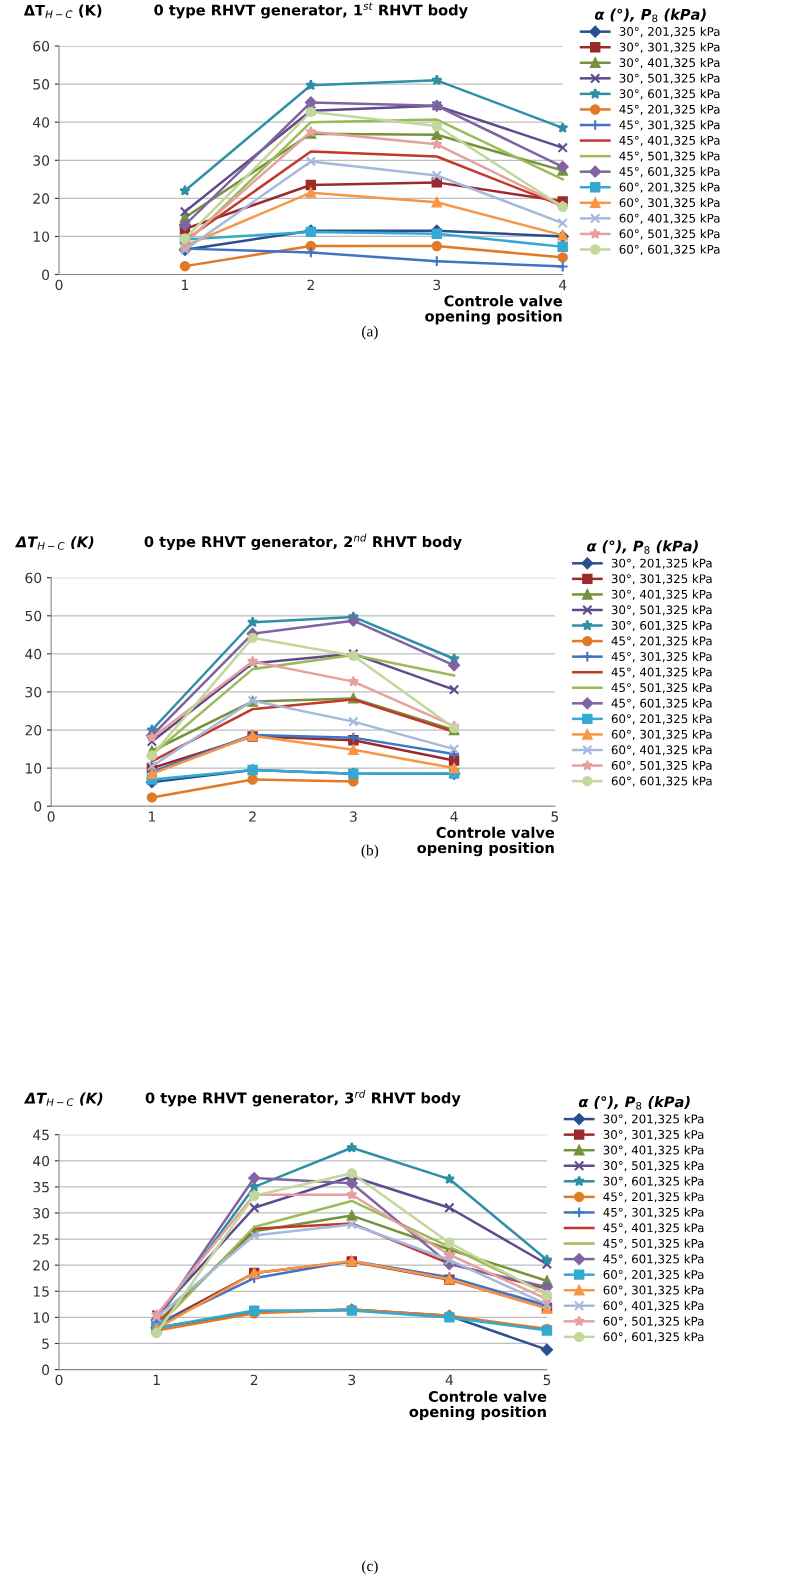 The width and height of the screenshot is (787, 1587). What do you see at coordinates (370, 1567) in the screenshot?
I see `text: (c)` at bounding box center [370, 1567].